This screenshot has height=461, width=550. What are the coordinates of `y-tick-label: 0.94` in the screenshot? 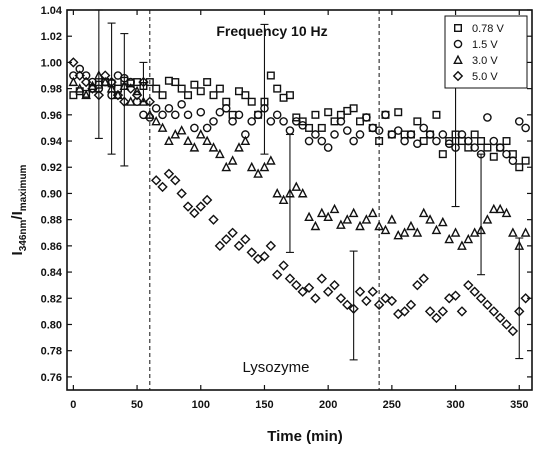 It's located at (52, 142).